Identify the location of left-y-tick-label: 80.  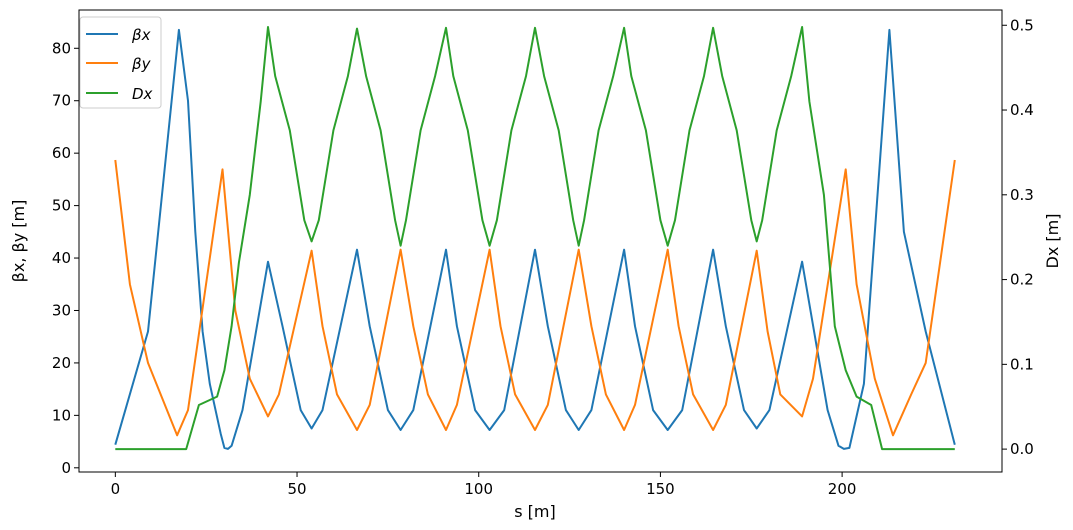
(61, 48).